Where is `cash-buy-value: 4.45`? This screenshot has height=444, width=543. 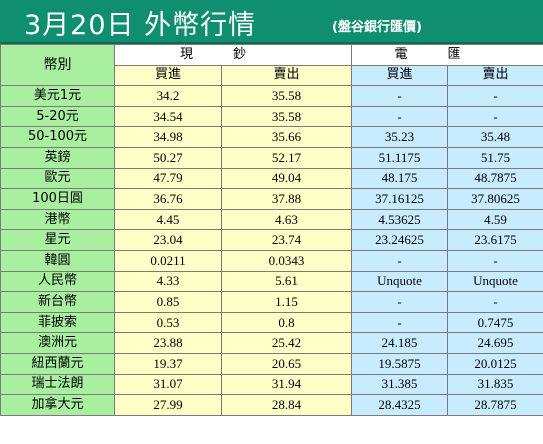
cash-buy-value: 4.45 is located at coordinates (168, 219).